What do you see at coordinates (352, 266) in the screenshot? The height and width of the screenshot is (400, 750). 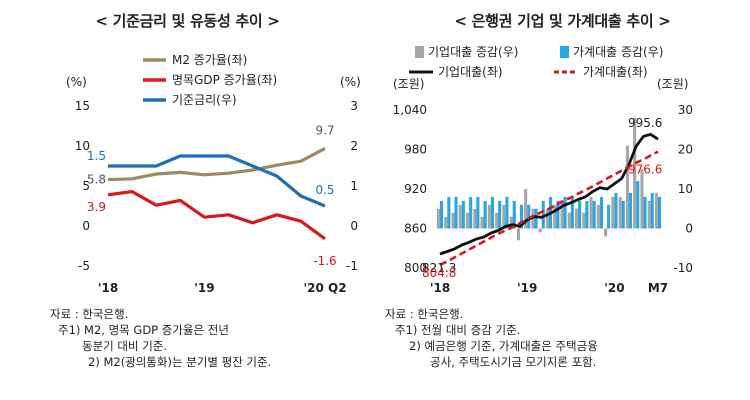 I see `right-y-tick-label: -1` at bounding box center [352, 266].